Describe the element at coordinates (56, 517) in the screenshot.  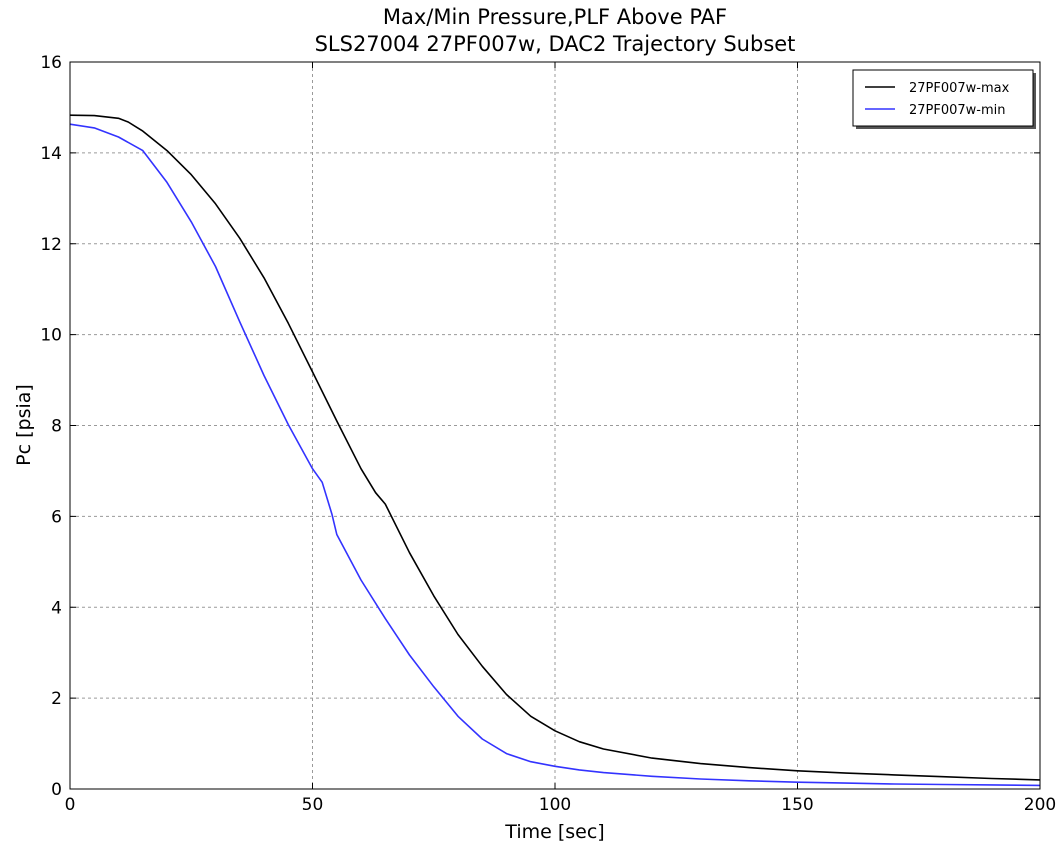
I see `y-tick-label: 6` at that location.